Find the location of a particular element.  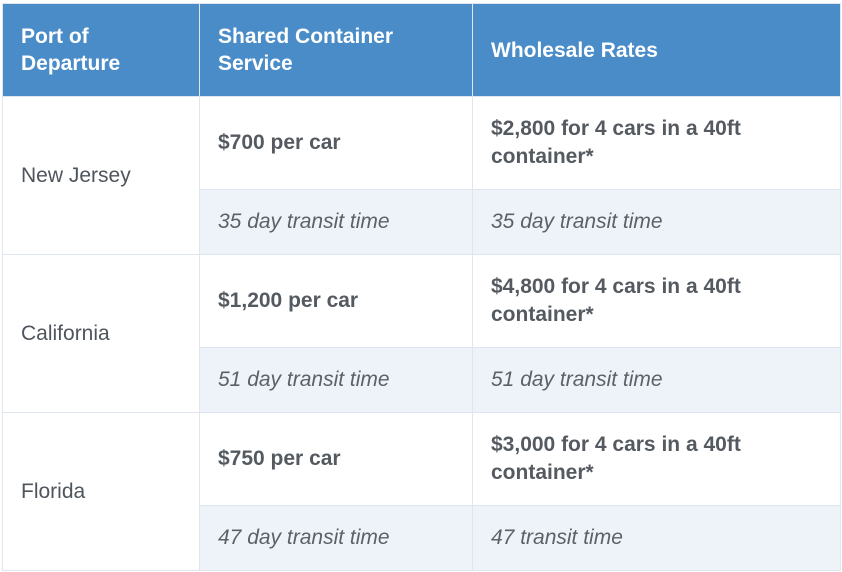

wholesale-transit-cell: 51 day transit time is located at coordinates (656, 380).